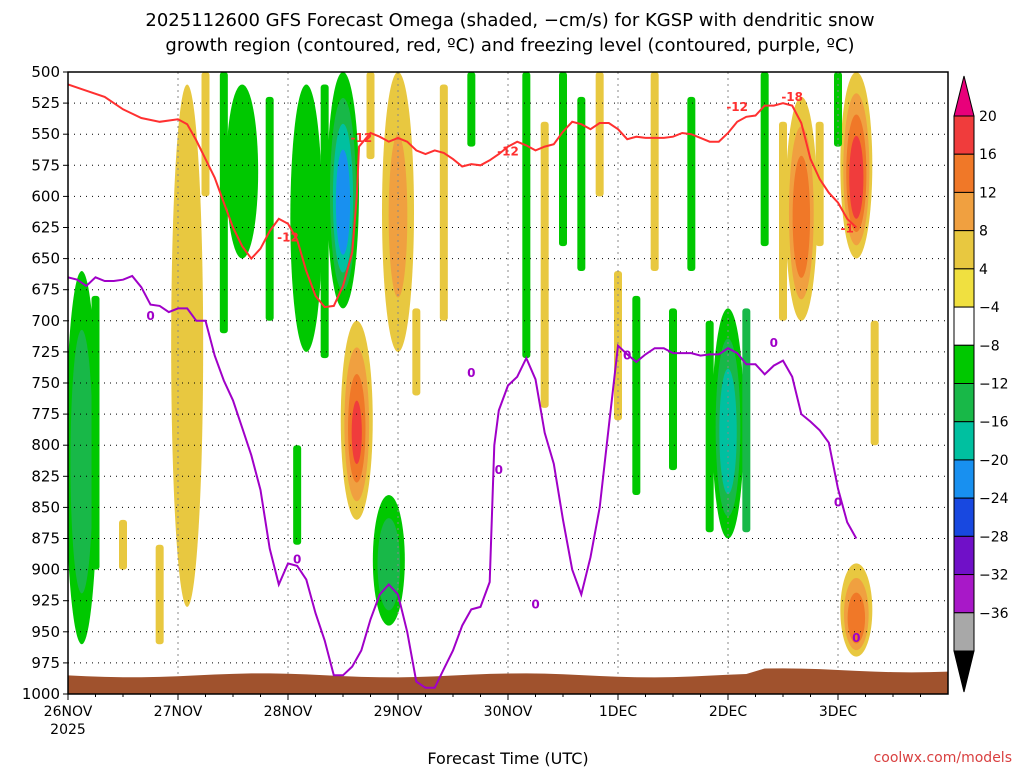 The height and width of the screenshot is (768, 1024). What do you see at coordinates (988, 155) in the screenshot?
I see `colorbar-tick-label: 16` at bounding box center [988, 155].